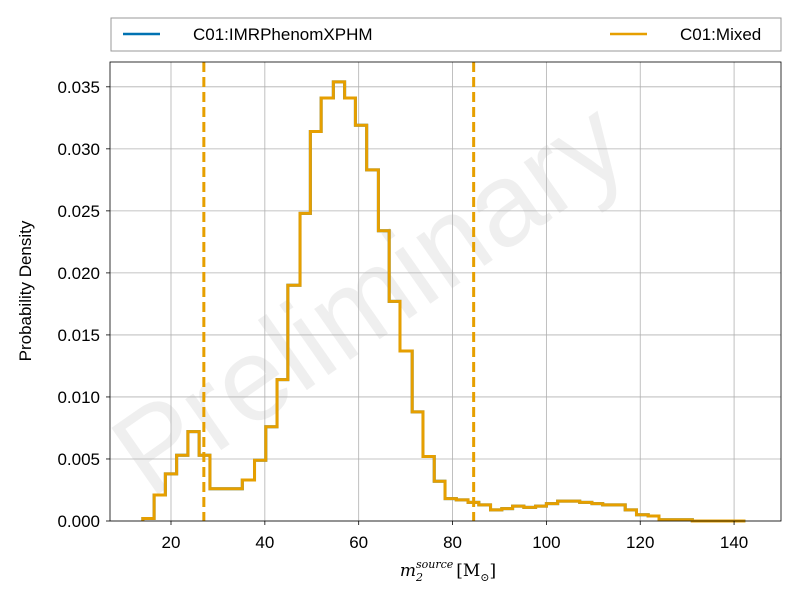 This screenshot has width=800, height=600. Describe the element at coordinates (358, 542) in the screenshot. I see `x-tick-label: 60` at that location.